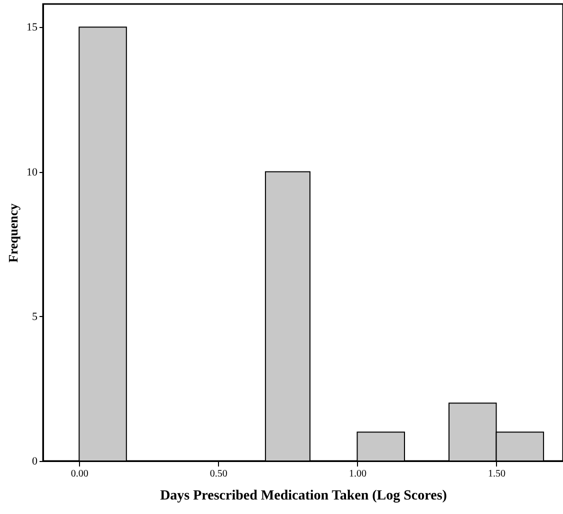 This screenshot has height=514, width=563. I want to click on y-tick-label: 15, so click(32, 28).